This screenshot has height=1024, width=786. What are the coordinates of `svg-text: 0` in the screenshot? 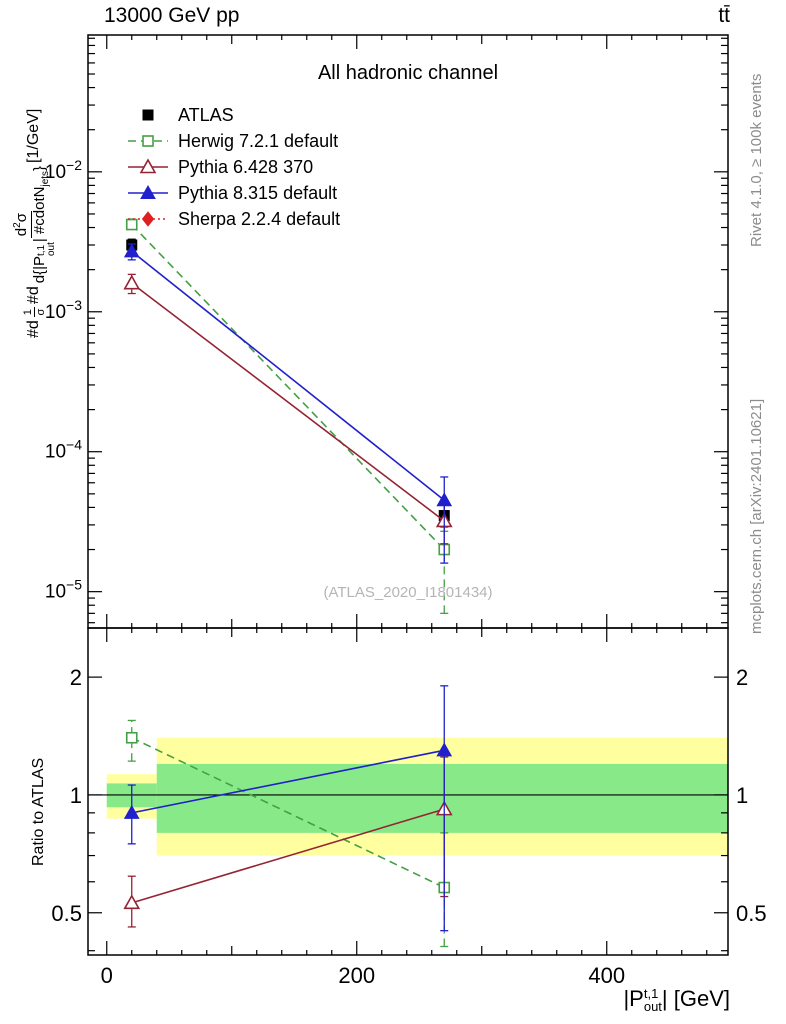 It's located at (107, 975).